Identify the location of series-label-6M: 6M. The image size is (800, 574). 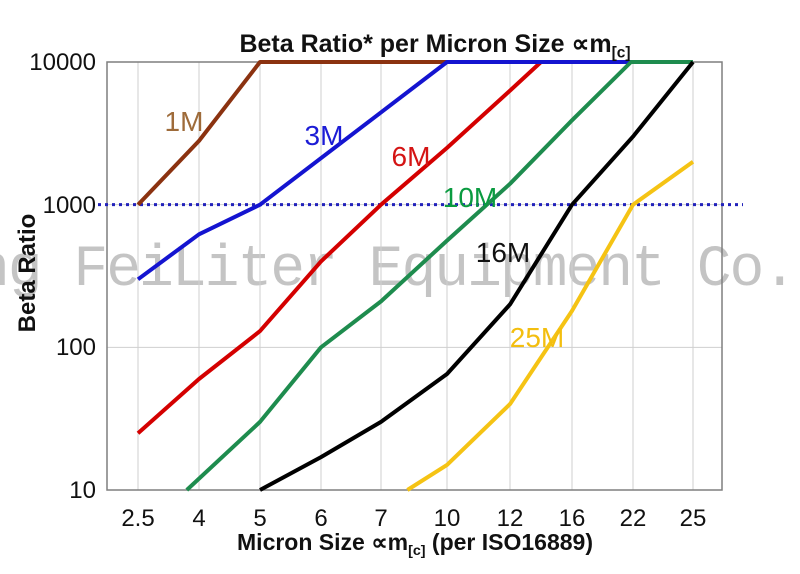
(411, 156).